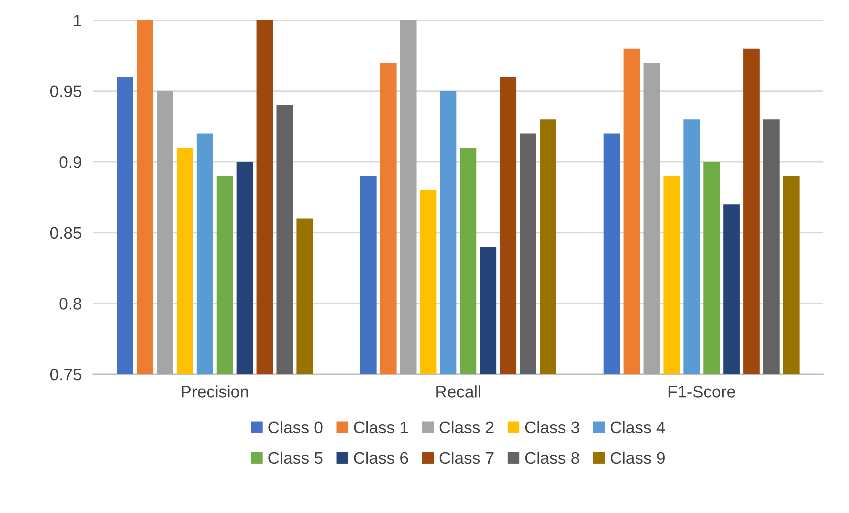  What do you see at coordinates (71, 162) in the screenshot?
I see `y-tick-label: 0.9` at bounding box center [71, 162].